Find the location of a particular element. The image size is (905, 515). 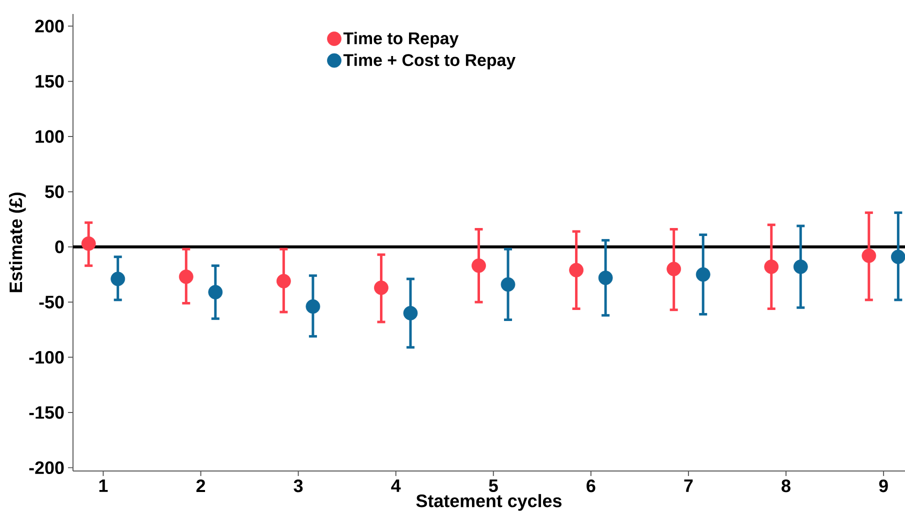

y-axis-title: Estimate (£) is located at coordinates (17, 242).